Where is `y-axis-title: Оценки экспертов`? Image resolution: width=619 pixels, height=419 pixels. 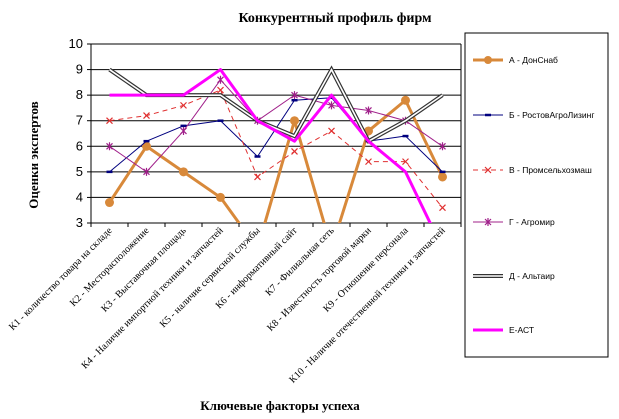 y-axis-title: Оценки экспертов is located at coordinates (33, 154).